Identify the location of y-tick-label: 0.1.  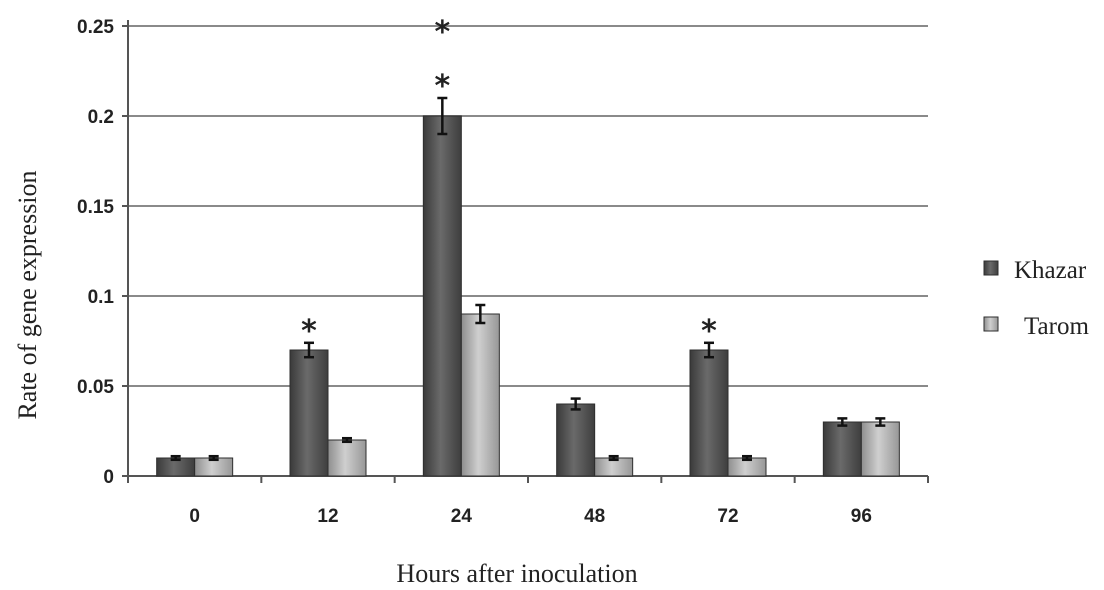
(101, 297).